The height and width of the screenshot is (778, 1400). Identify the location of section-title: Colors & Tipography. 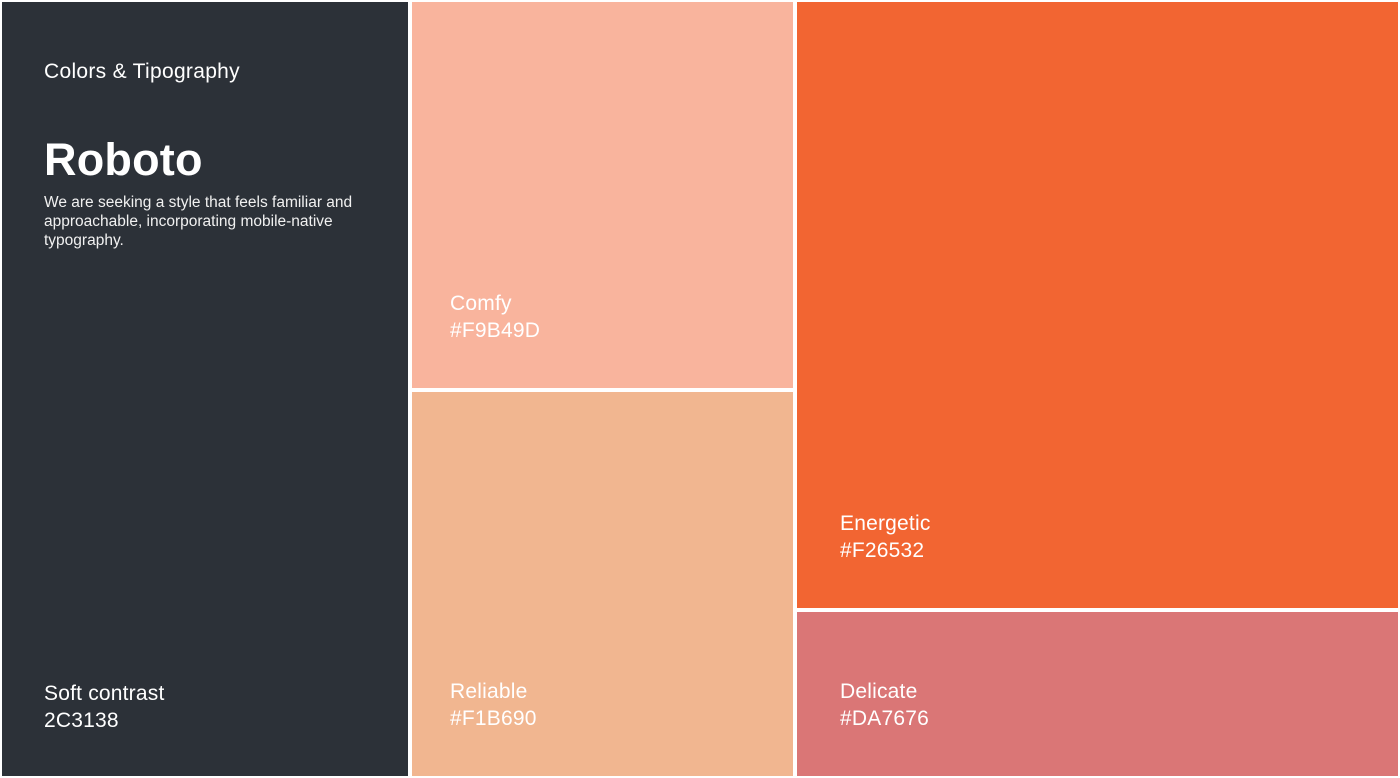
(142, 71).